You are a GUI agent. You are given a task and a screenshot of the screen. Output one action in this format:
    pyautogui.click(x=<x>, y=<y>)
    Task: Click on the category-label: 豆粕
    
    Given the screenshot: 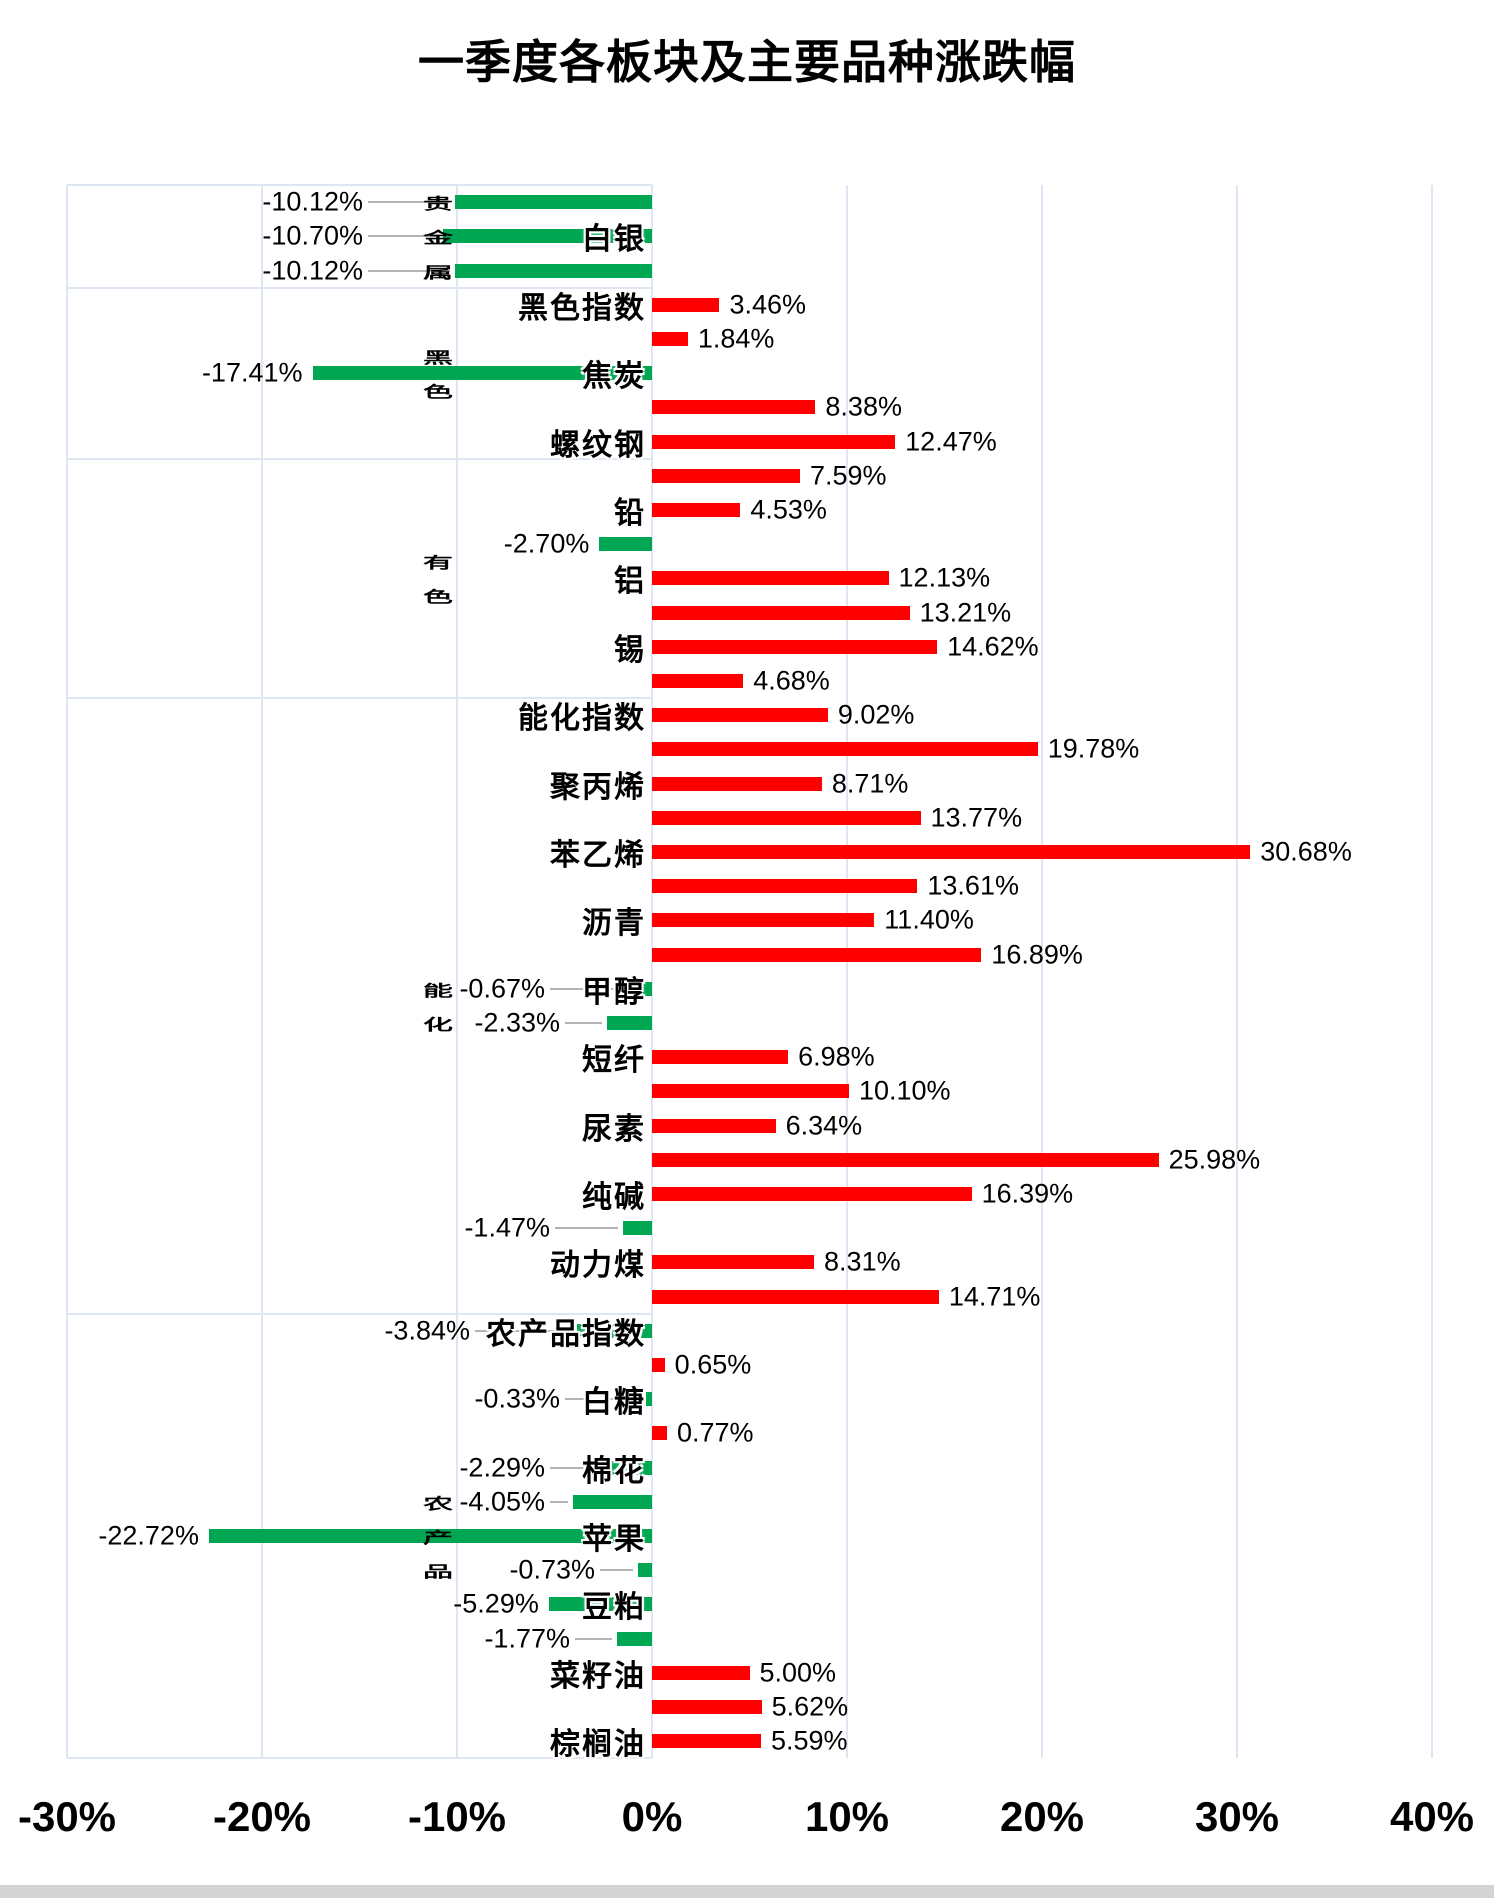 What is the action you would take?
    pyautogui.click(x=614, y=1608)
    